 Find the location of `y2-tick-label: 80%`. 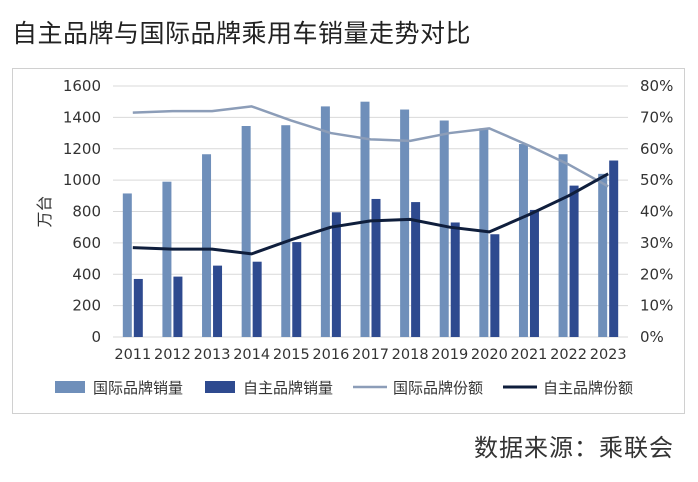

y2-tick-label: 80% is located at coordinates (656, 86).